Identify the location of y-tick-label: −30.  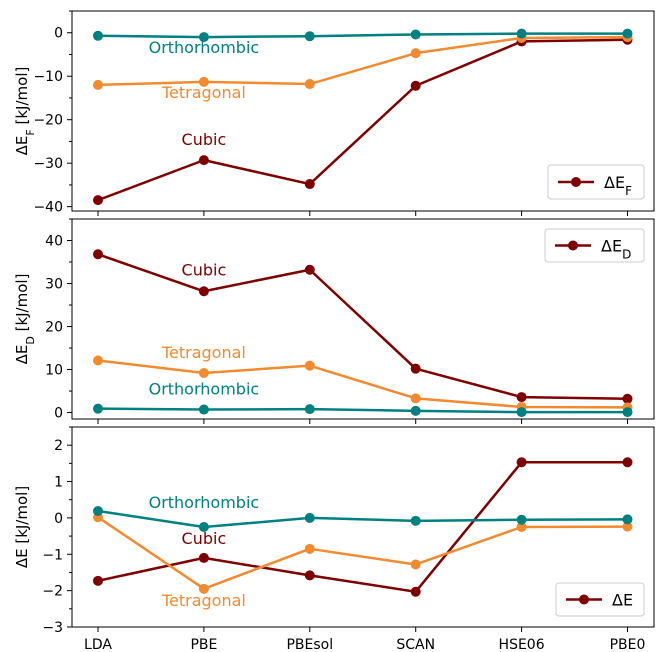
(48, 164).